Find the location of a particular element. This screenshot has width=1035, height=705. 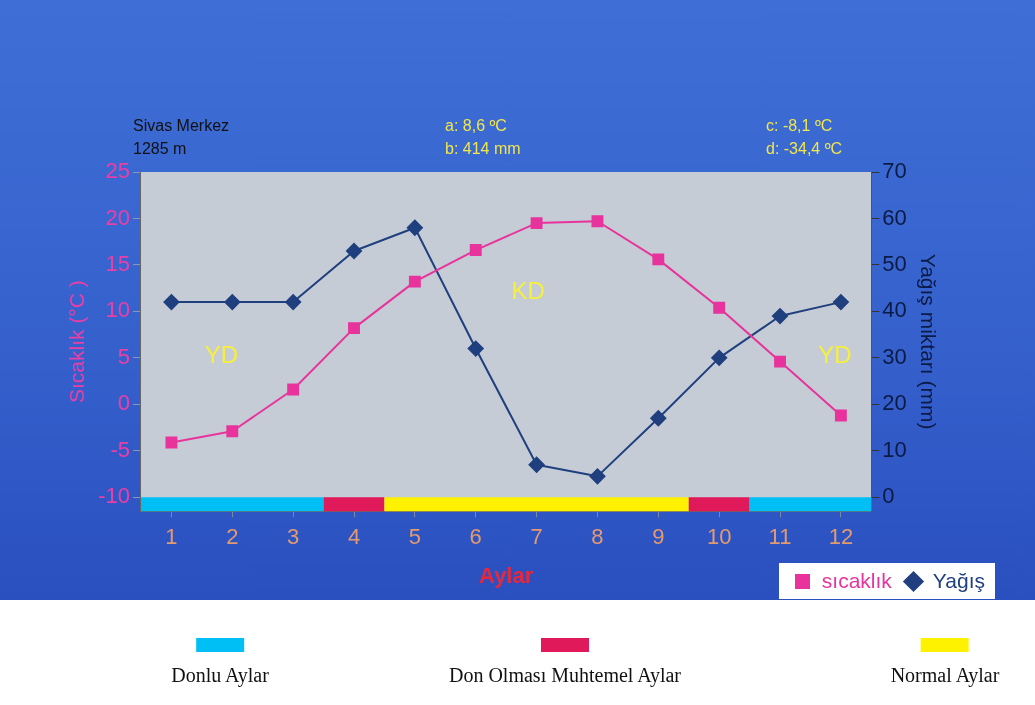

y-tick-label: 5 is located at coordinates (123, 356).